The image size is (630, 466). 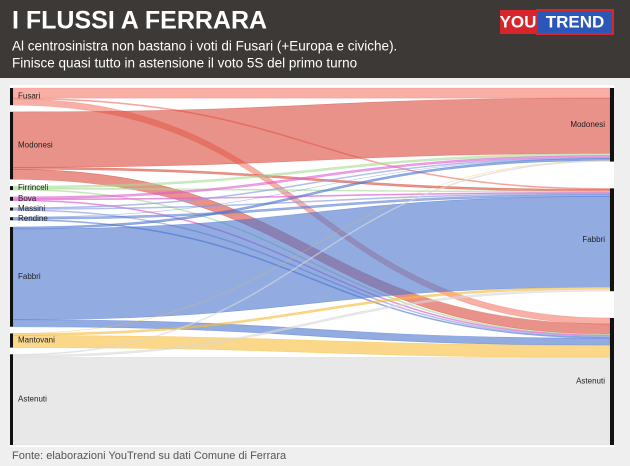 I want to click on source-label: Firrinceli, so click(x=33, y=187).